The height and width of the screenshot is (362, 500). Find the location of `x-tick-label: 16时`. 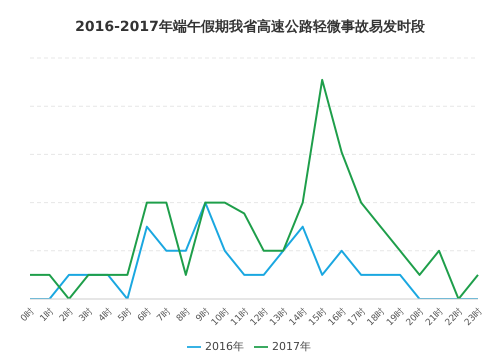

x-tick-label: 16时 is located at coordinates (337, 317).